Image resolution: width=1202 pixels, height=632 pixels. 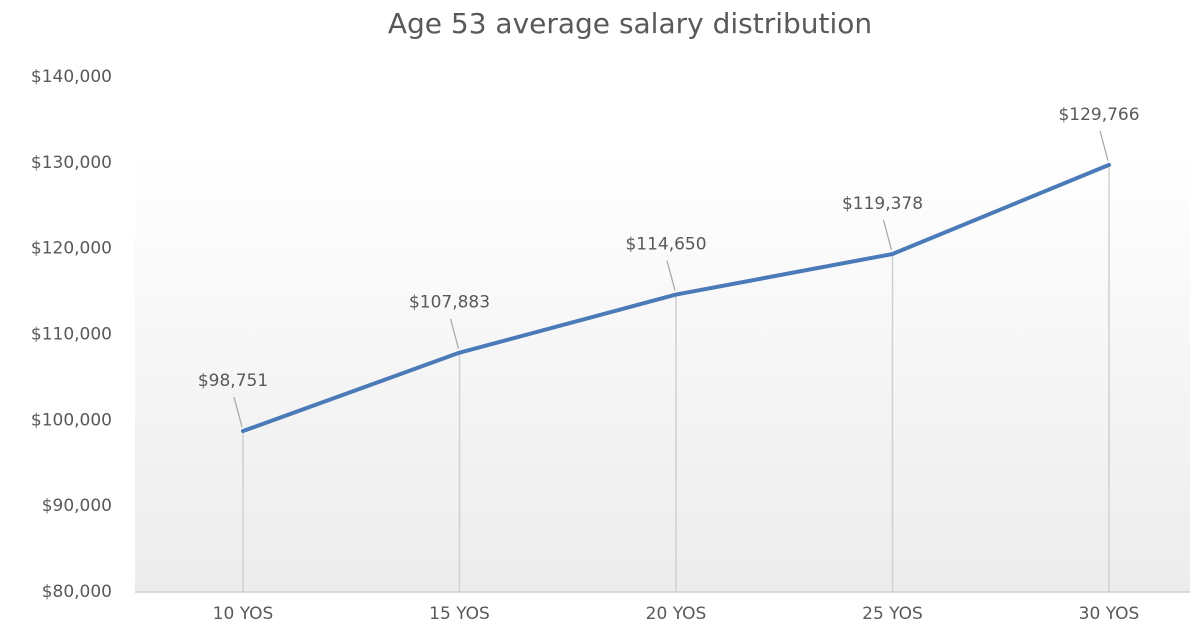 What do you see at coordinates (892, 614) in the screenshot?
I see `x-tick-label: 25 YOS` at bounding box center [892, 614].